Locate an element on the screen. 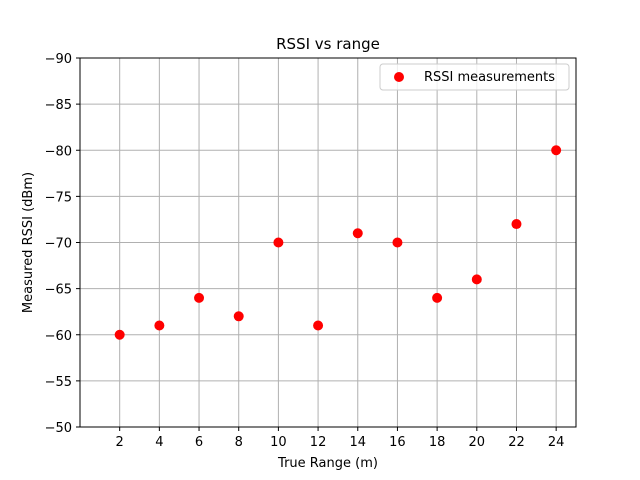 Image resolution: width=640 pixels, height=480 pixels. x-tick-label: 14 is located at coordinates (357, 442).